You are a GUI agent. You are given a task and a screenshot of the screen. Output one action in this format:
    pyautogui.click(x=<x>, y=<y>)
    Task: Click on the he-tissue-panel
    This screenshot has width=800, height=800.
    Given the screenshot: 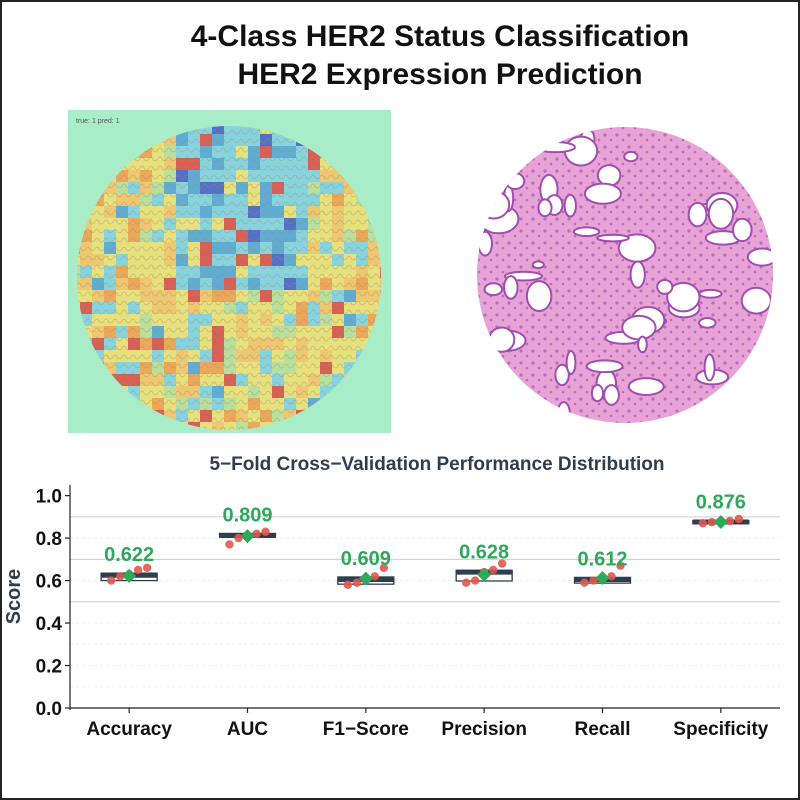 What is the action you would take?
    pyautogui.click(x=625, y=275)
    